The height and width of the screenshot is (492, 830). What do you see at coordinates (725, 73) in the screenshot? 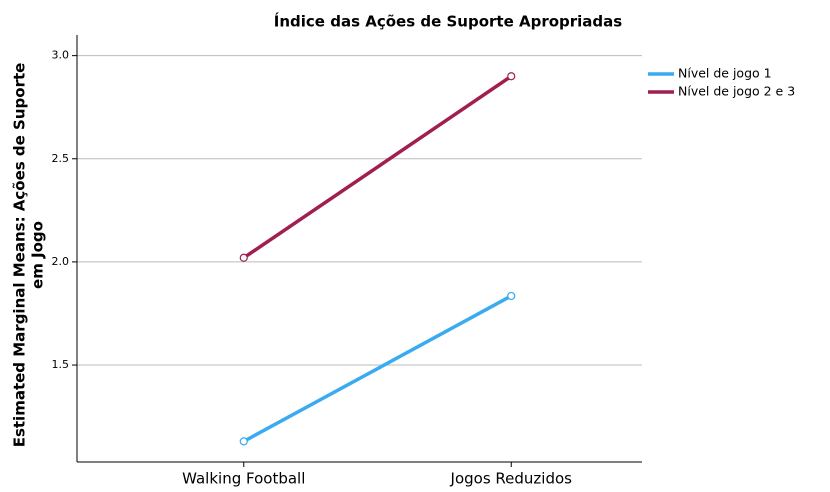
I see `legend-label: Nível de jogo 1` at bounding box center [725, 73].